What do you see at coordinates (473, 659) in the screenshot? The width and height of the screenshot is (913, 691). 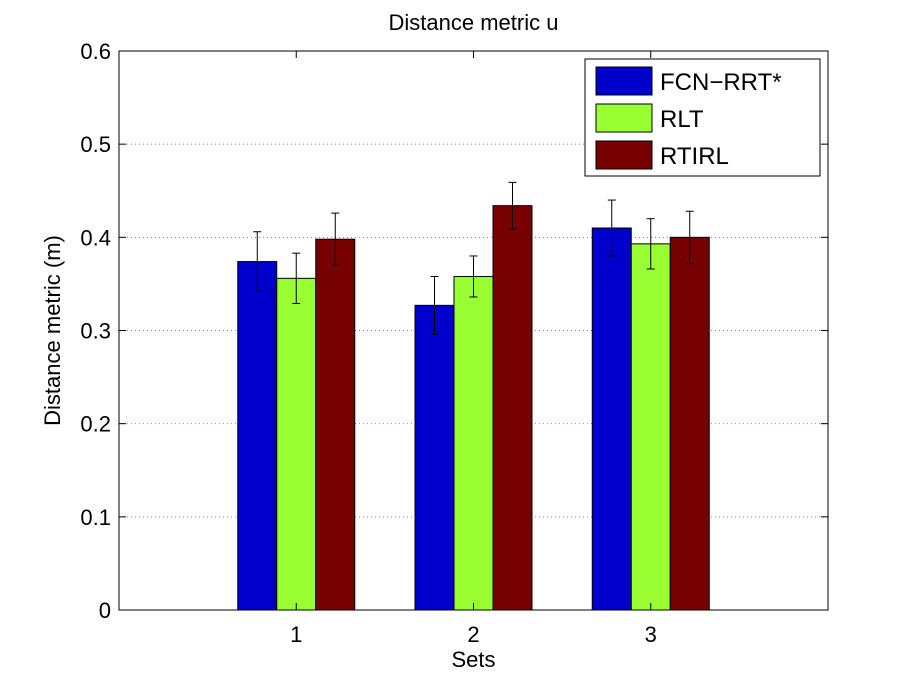 I see `x-axis-label: Sets` at bounding box center [473, 659].